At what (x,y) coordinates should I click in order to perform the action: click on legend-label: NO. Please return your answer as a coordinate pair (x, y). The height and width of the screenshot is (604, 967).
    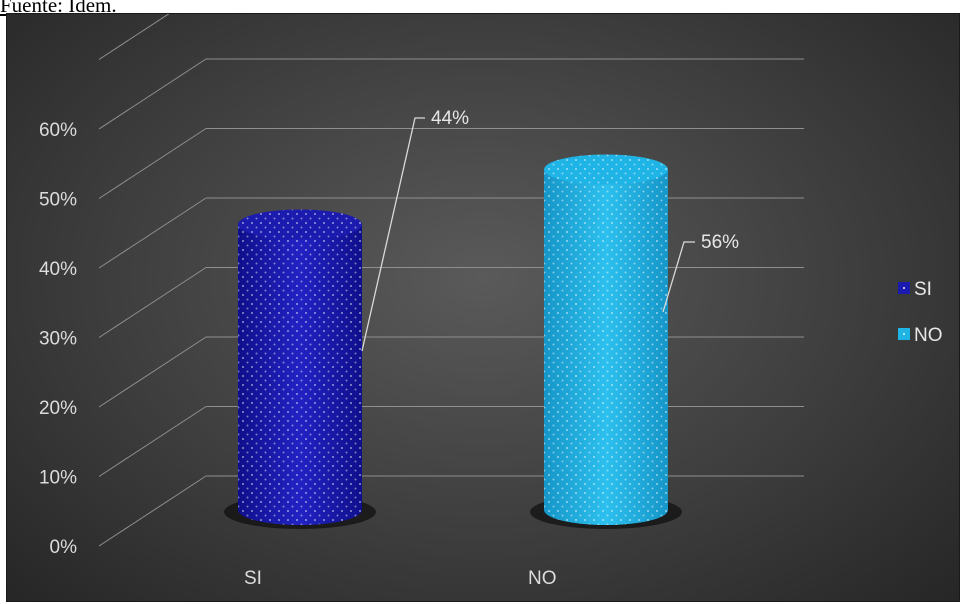
    Looking at the image, I should click on (928, 335).